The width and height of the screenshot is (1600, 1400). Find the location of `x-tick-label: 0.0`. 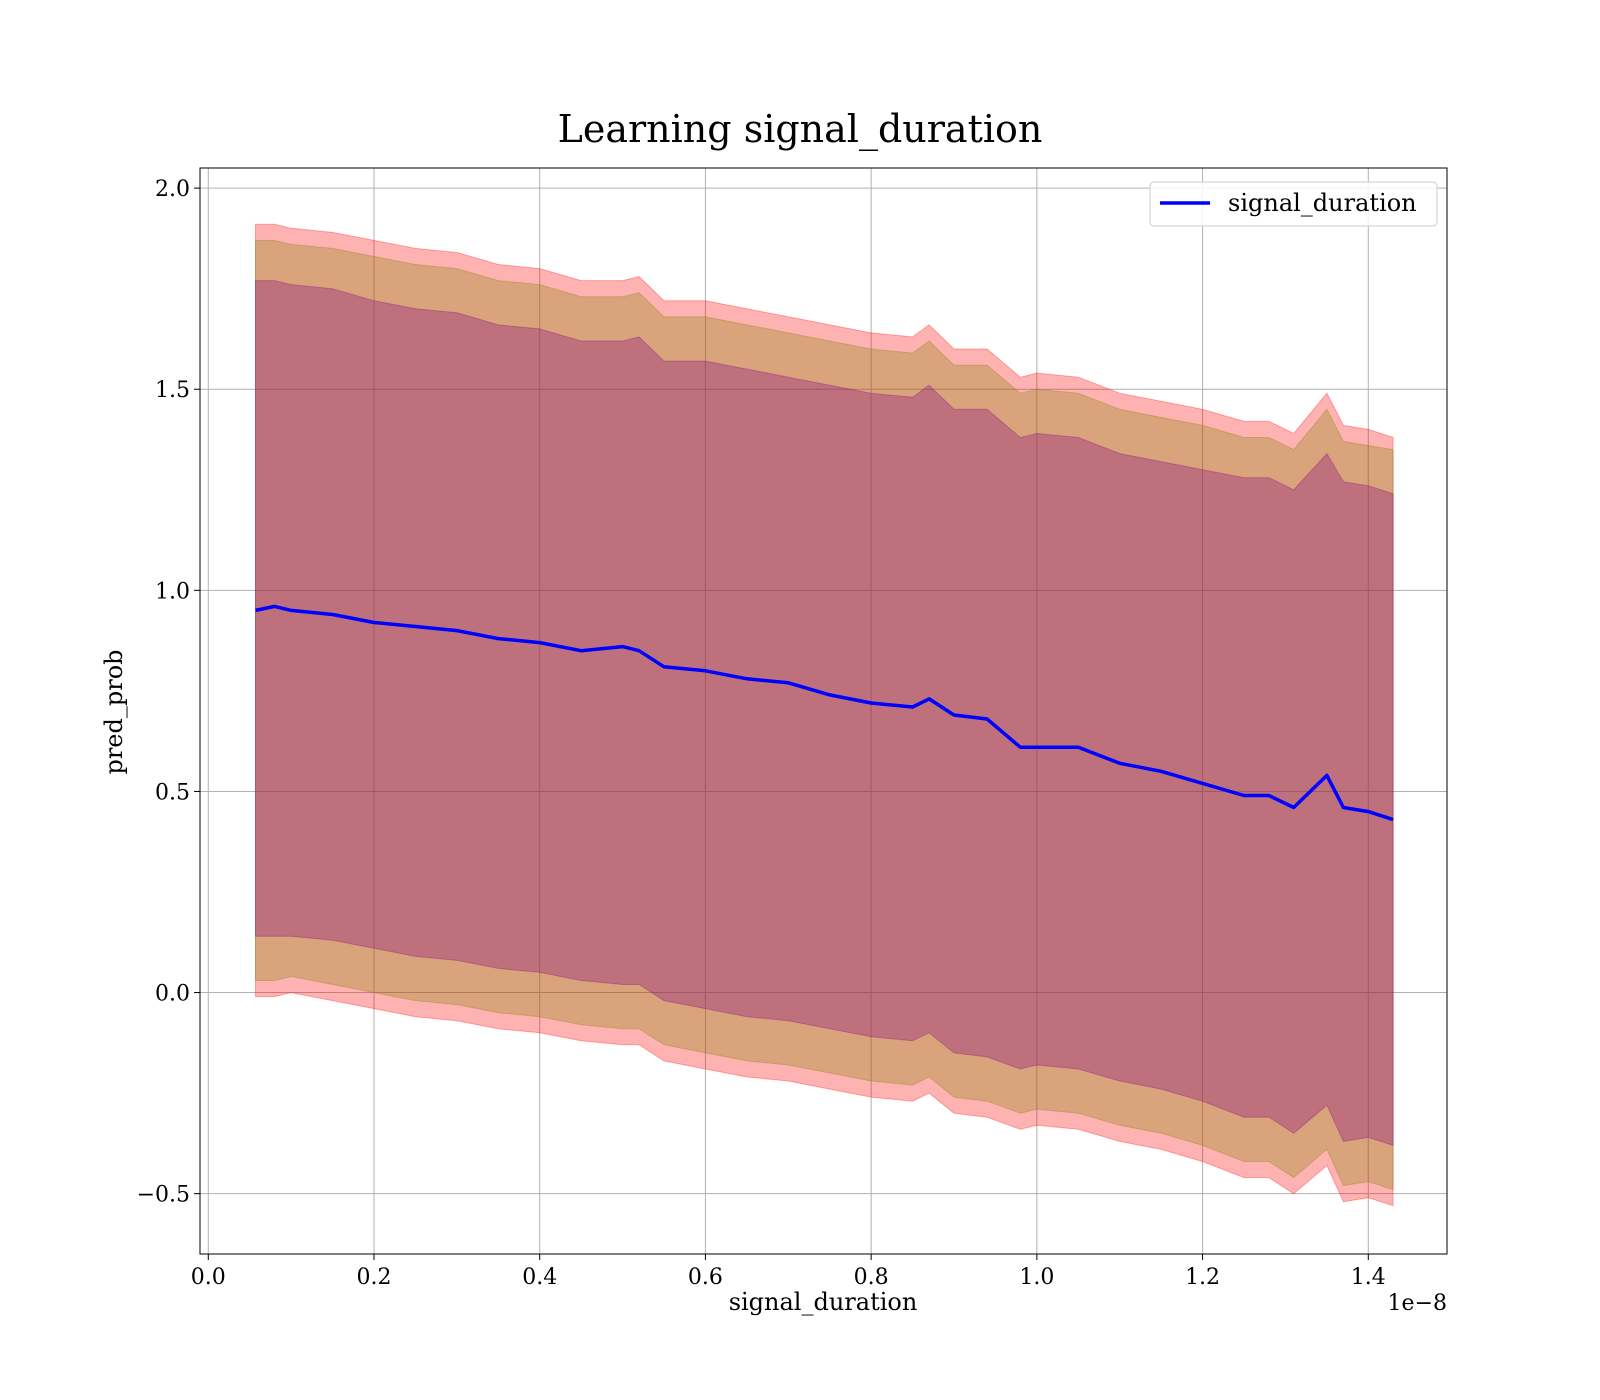

x-tick-label: 0.0 is located at coordinates (208, 1277).